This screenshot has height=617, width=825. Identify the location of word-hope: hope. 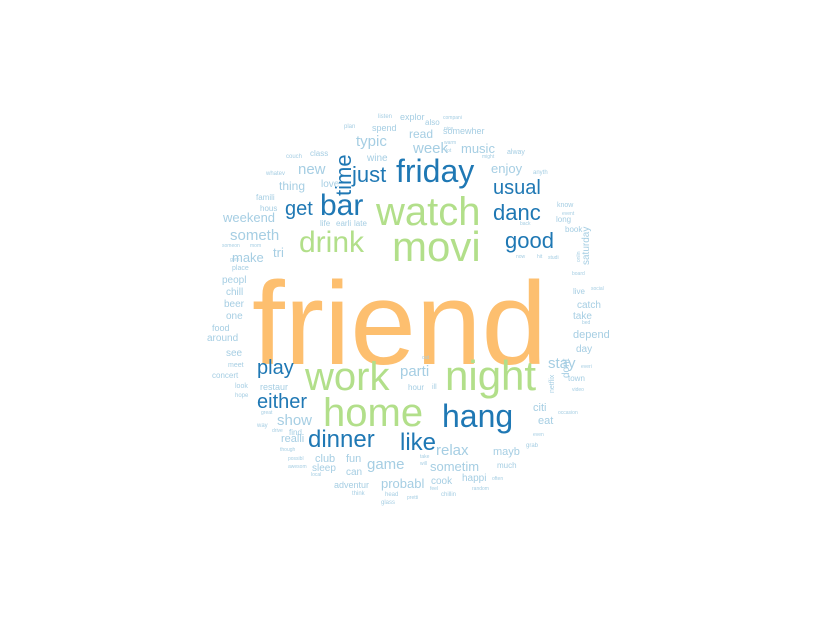
(242, 396).